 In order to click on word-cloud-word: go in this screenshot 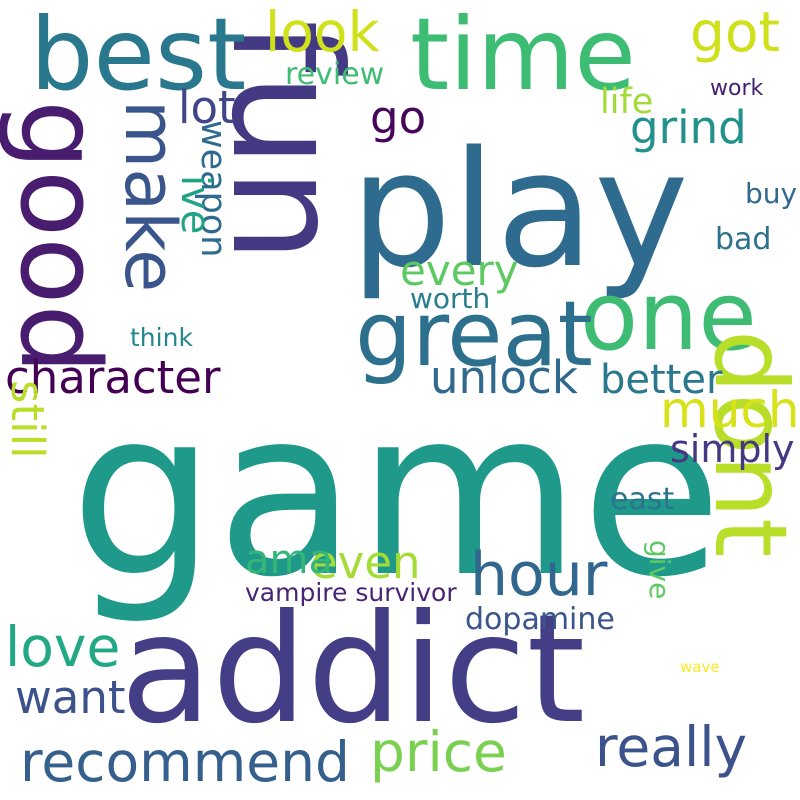, I will do `click(398, 117)`.